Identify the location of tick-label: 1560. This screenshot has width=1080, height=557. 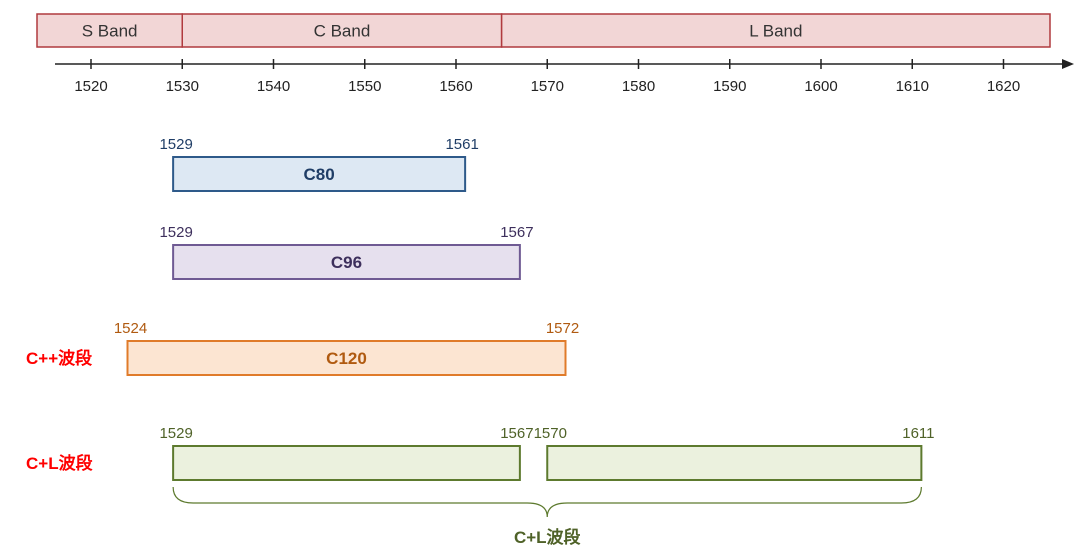
(455, 86).